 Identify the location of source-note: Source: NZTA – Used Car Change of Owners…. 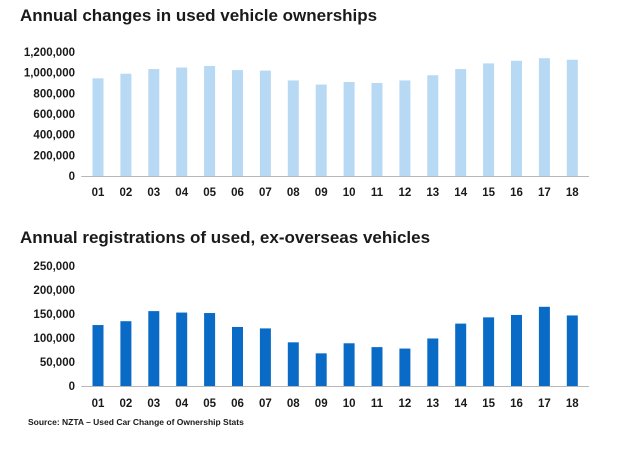
(136, 422).